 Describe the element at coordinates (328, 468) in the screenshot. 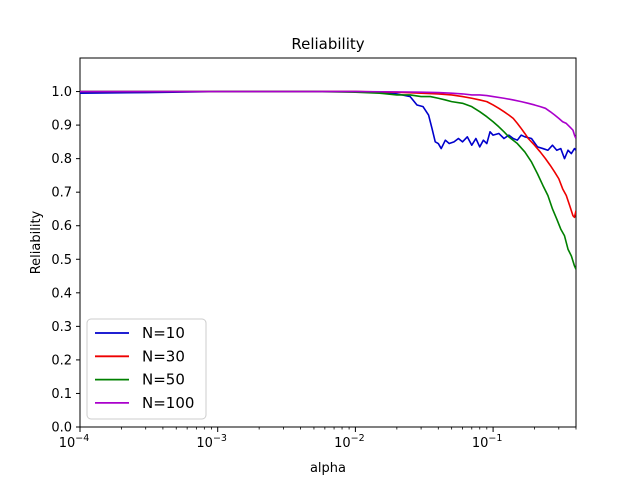

I see `x-axis-label: alpha` at that location.